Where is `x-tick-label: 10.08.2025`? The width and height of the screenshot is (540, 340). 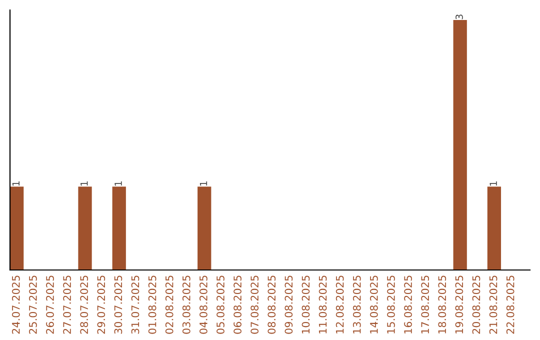 x-tick-label: 10.08.2025 is located at coordinates (306, 305).